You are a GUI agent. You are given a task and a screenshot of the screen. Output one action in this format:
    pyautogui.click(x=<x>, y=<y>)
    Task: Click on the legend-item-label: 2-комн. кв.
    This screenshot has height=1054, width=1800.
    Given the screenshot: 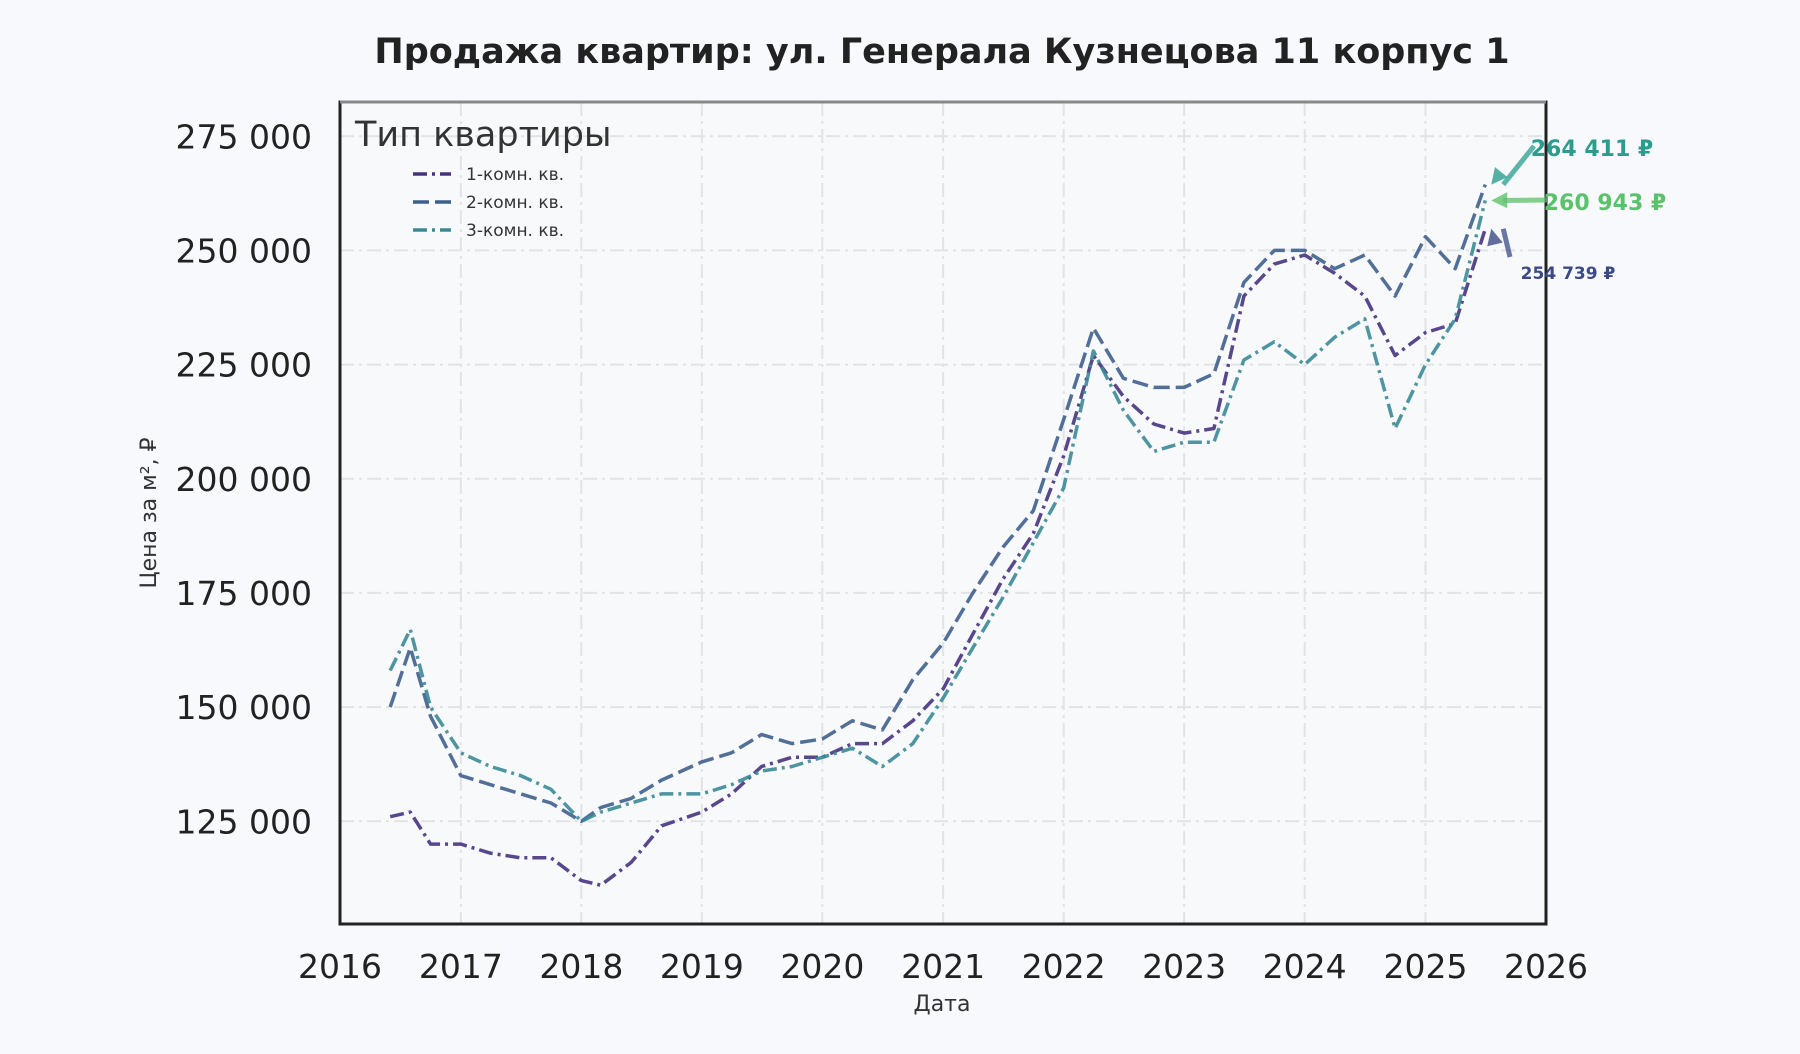 What is the action you would take?
    pyautogui.click(x=515, y=203)
    